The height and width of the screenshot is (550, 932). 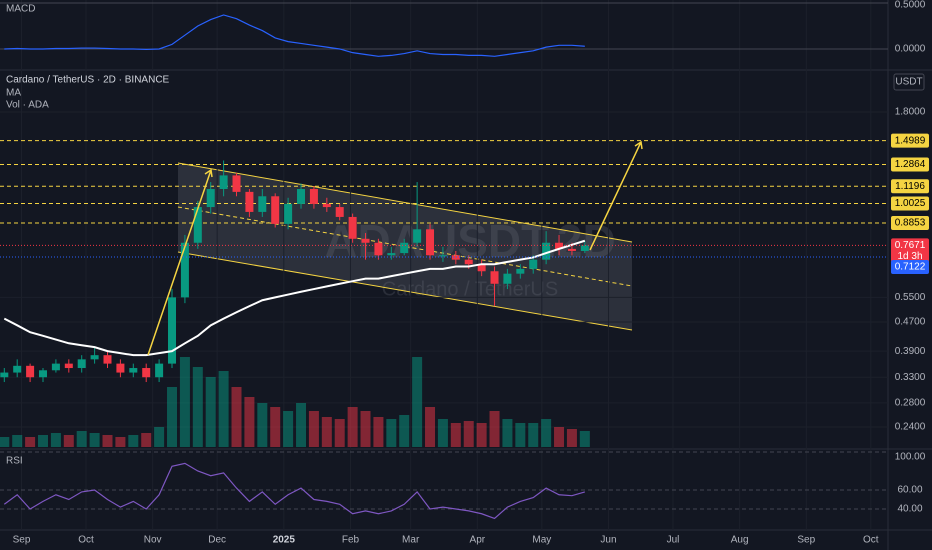 I want to click on countdown: 1d 3h, so click(x=909, y=256).